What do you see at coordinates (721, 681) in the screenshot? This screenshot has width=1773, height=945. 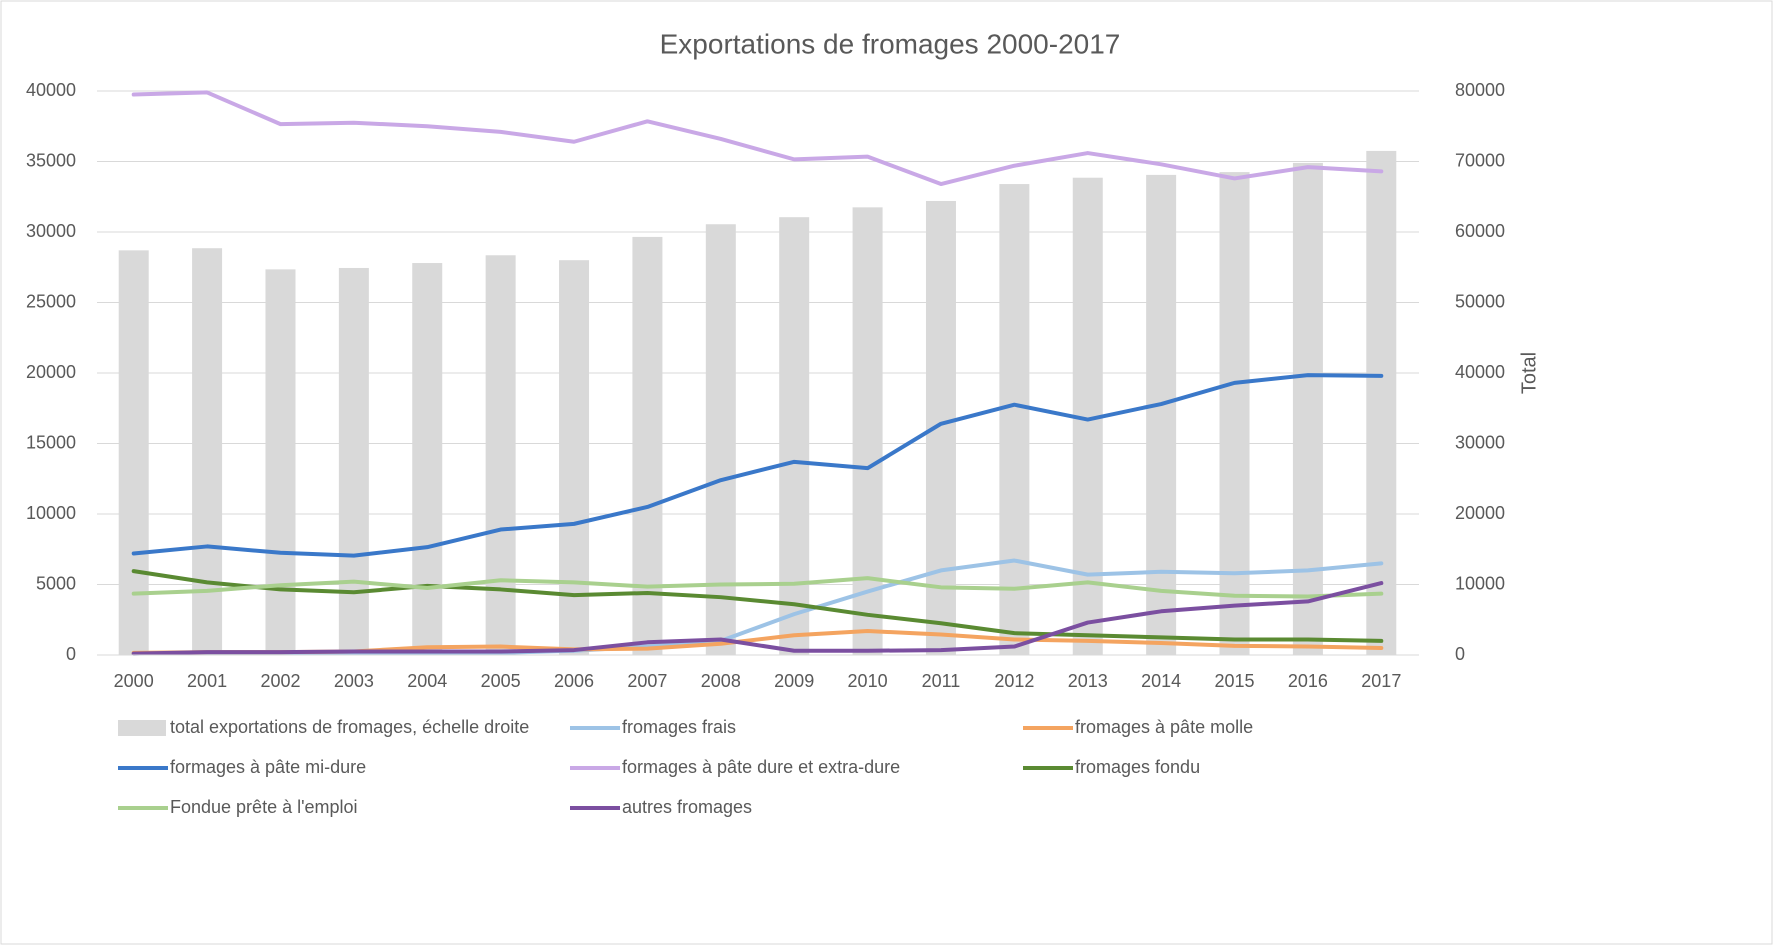 I see `x-tick-label: 2008` at bounding box center [721, 681].